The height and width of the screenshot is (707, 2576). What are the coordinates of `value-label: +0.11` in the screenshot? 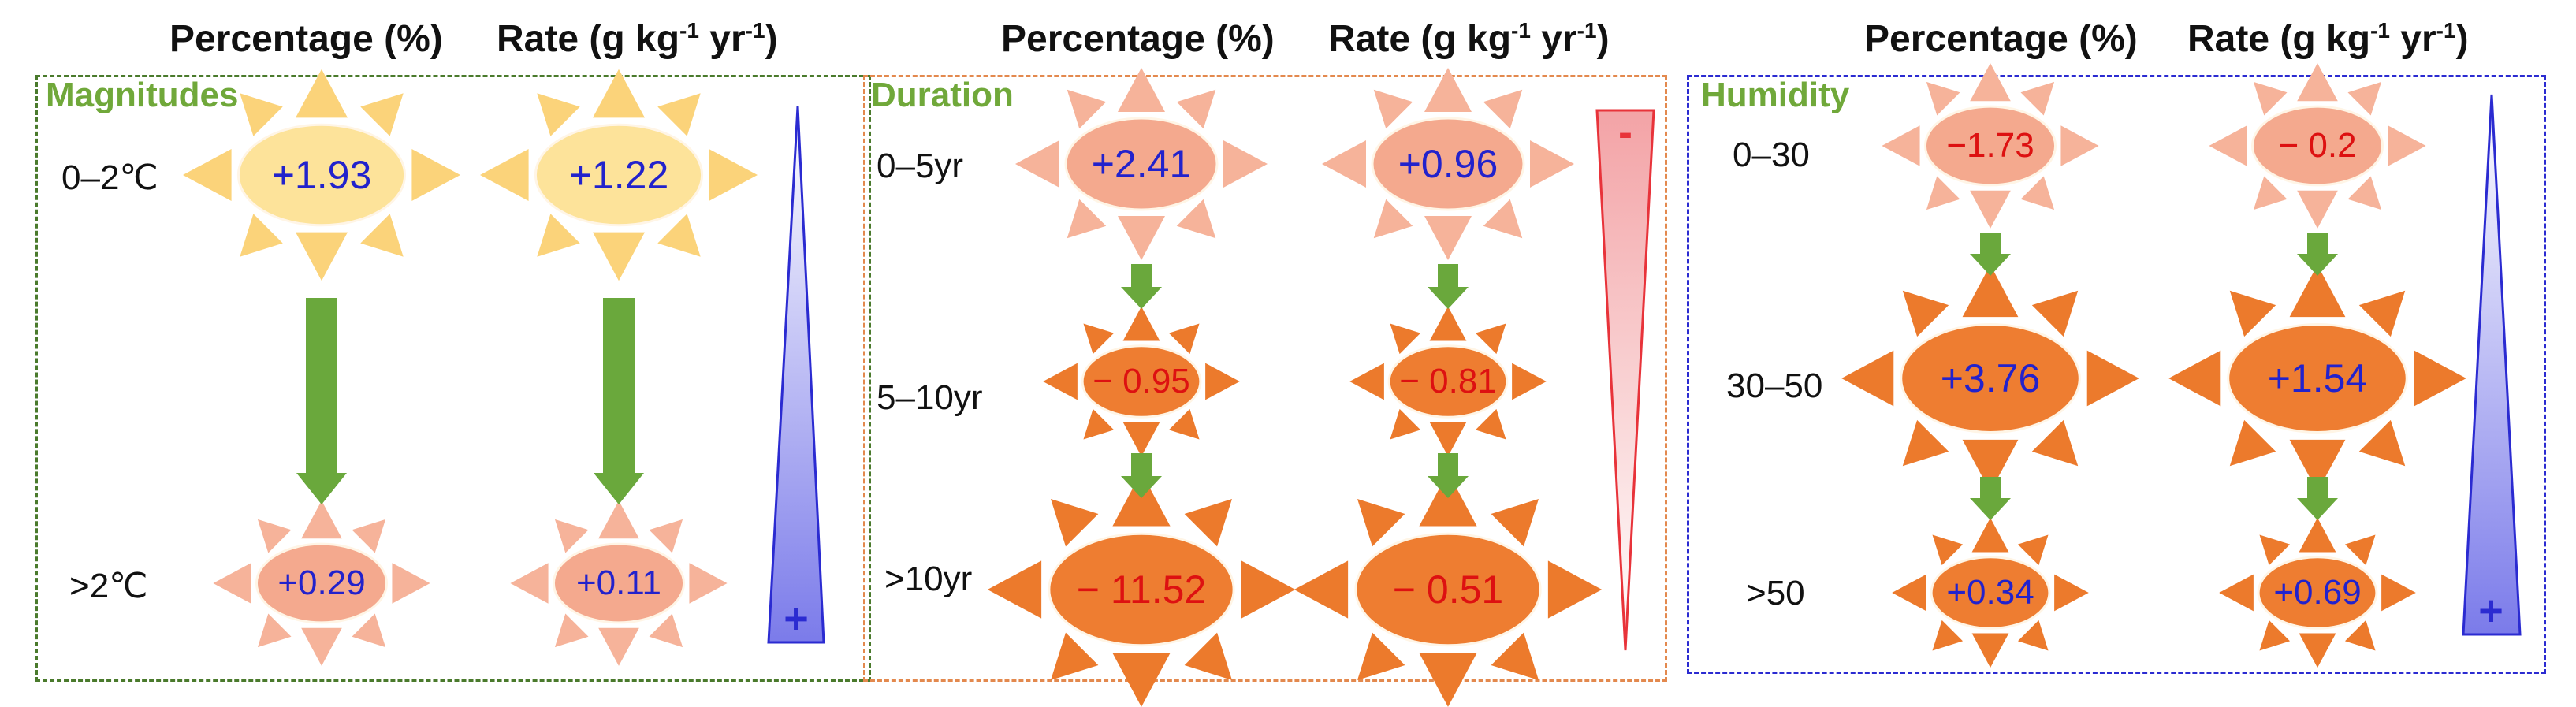 It's located at (618, 583).